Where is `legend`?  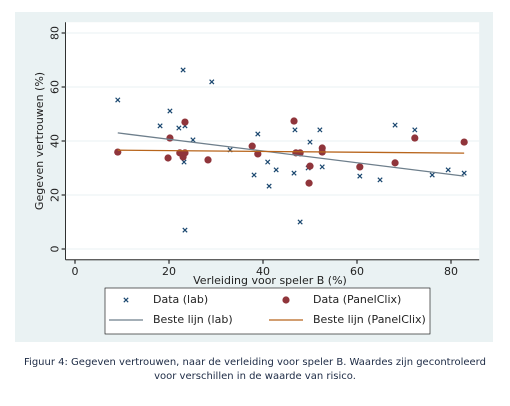
legend is located at coordinates (267, 311).